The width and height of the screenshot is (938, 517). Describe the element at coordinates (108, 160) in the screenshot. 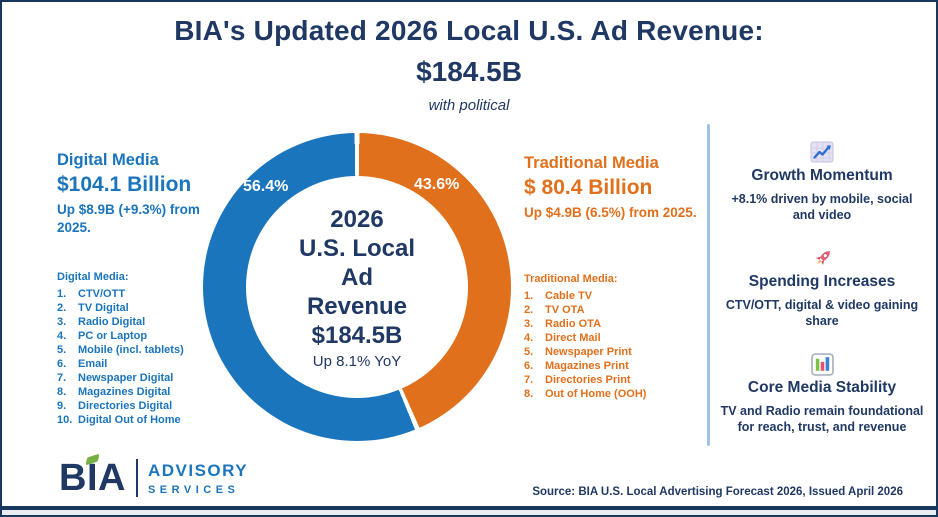

I see `digital-media-heading: Digital Media` at that location.